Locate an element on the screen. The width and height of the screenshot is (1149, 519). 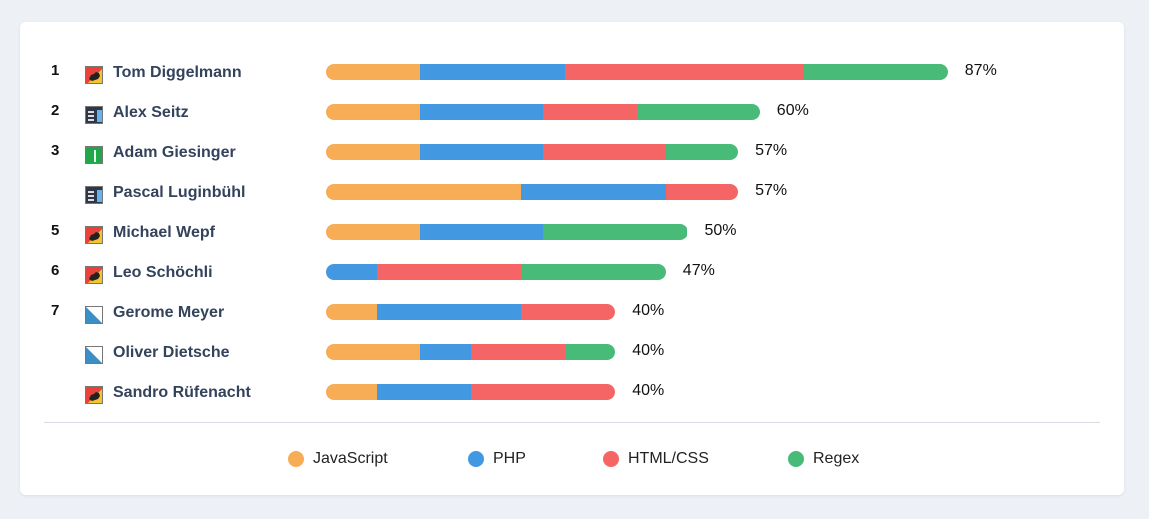
rank-number: 1 is located at coordinates (55, 70).